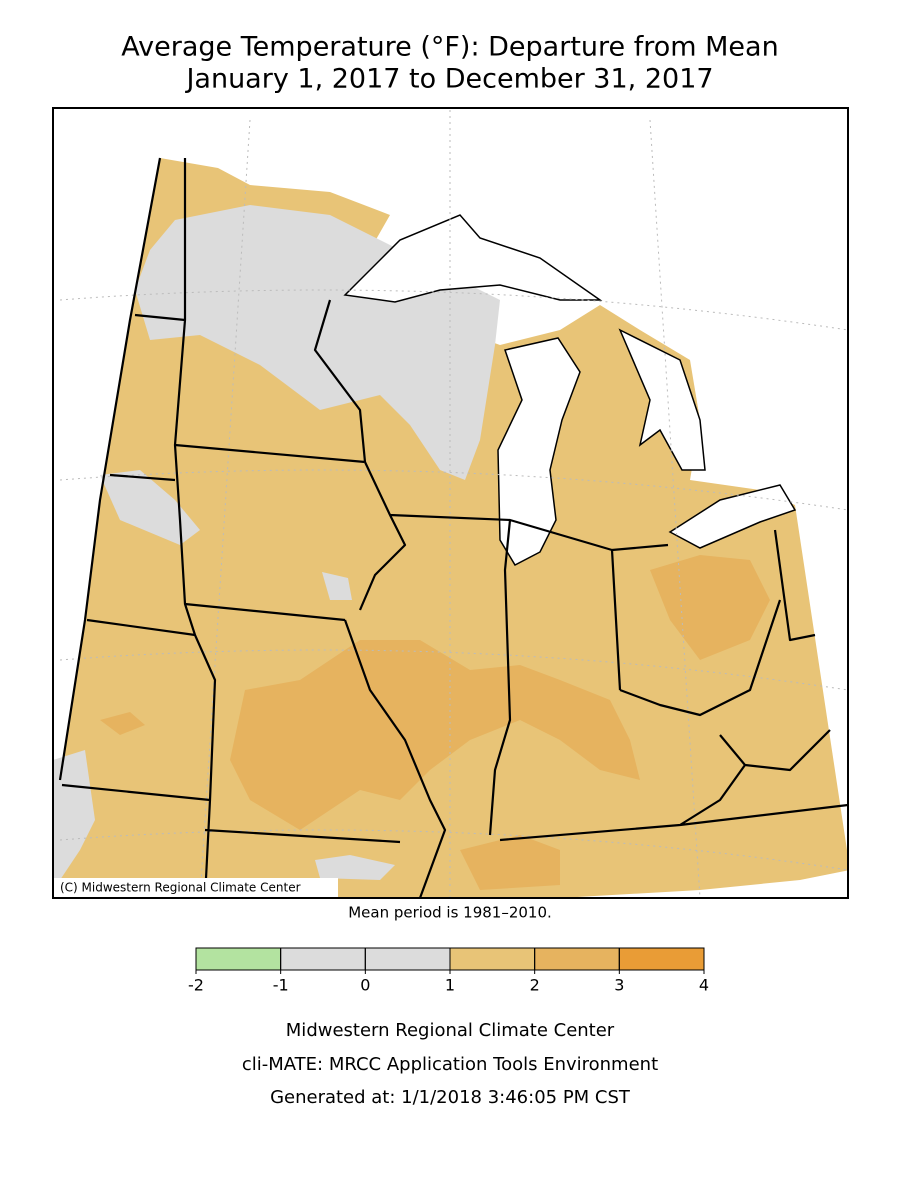  What do you see at coordinates (450, 985) in the screenshot?
I see `legend-tick-label: 1` at bounding box center [450, 985].